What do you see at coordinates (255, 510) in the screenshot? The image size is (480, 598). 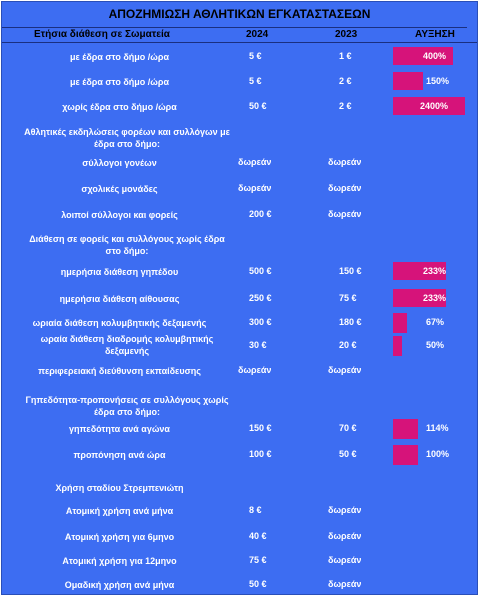 I see `value-2024: 8 €` at bounding box center [255, 510].